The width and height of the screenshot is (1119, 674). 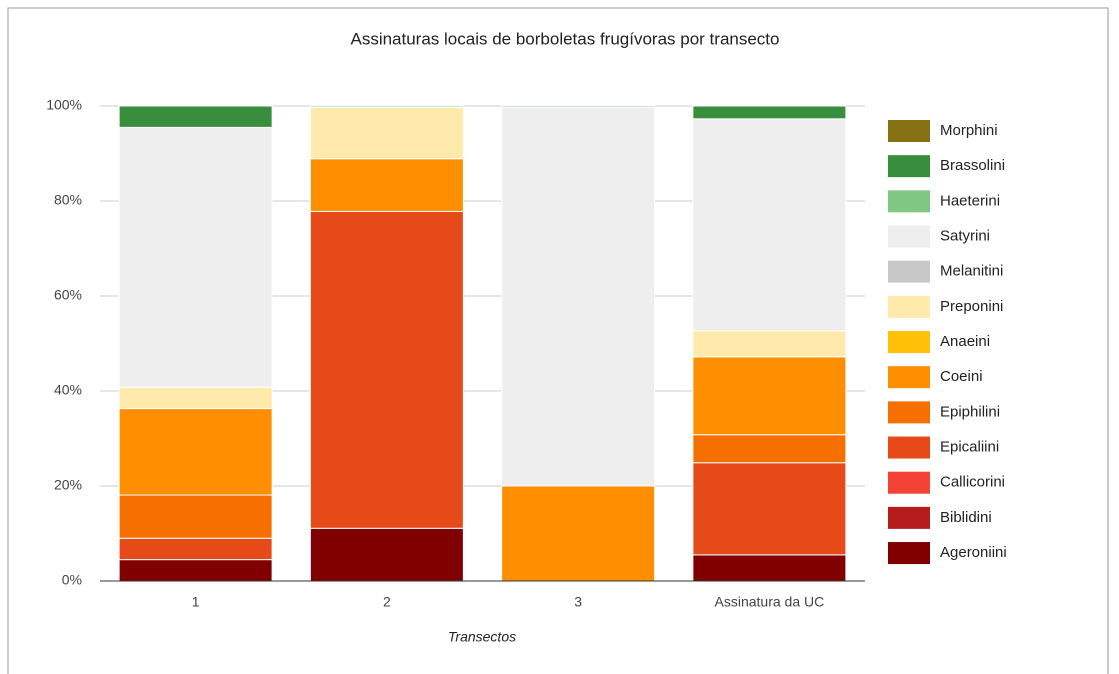 I want to click on legend-label: Brassolini, so click(x=972, y=165).